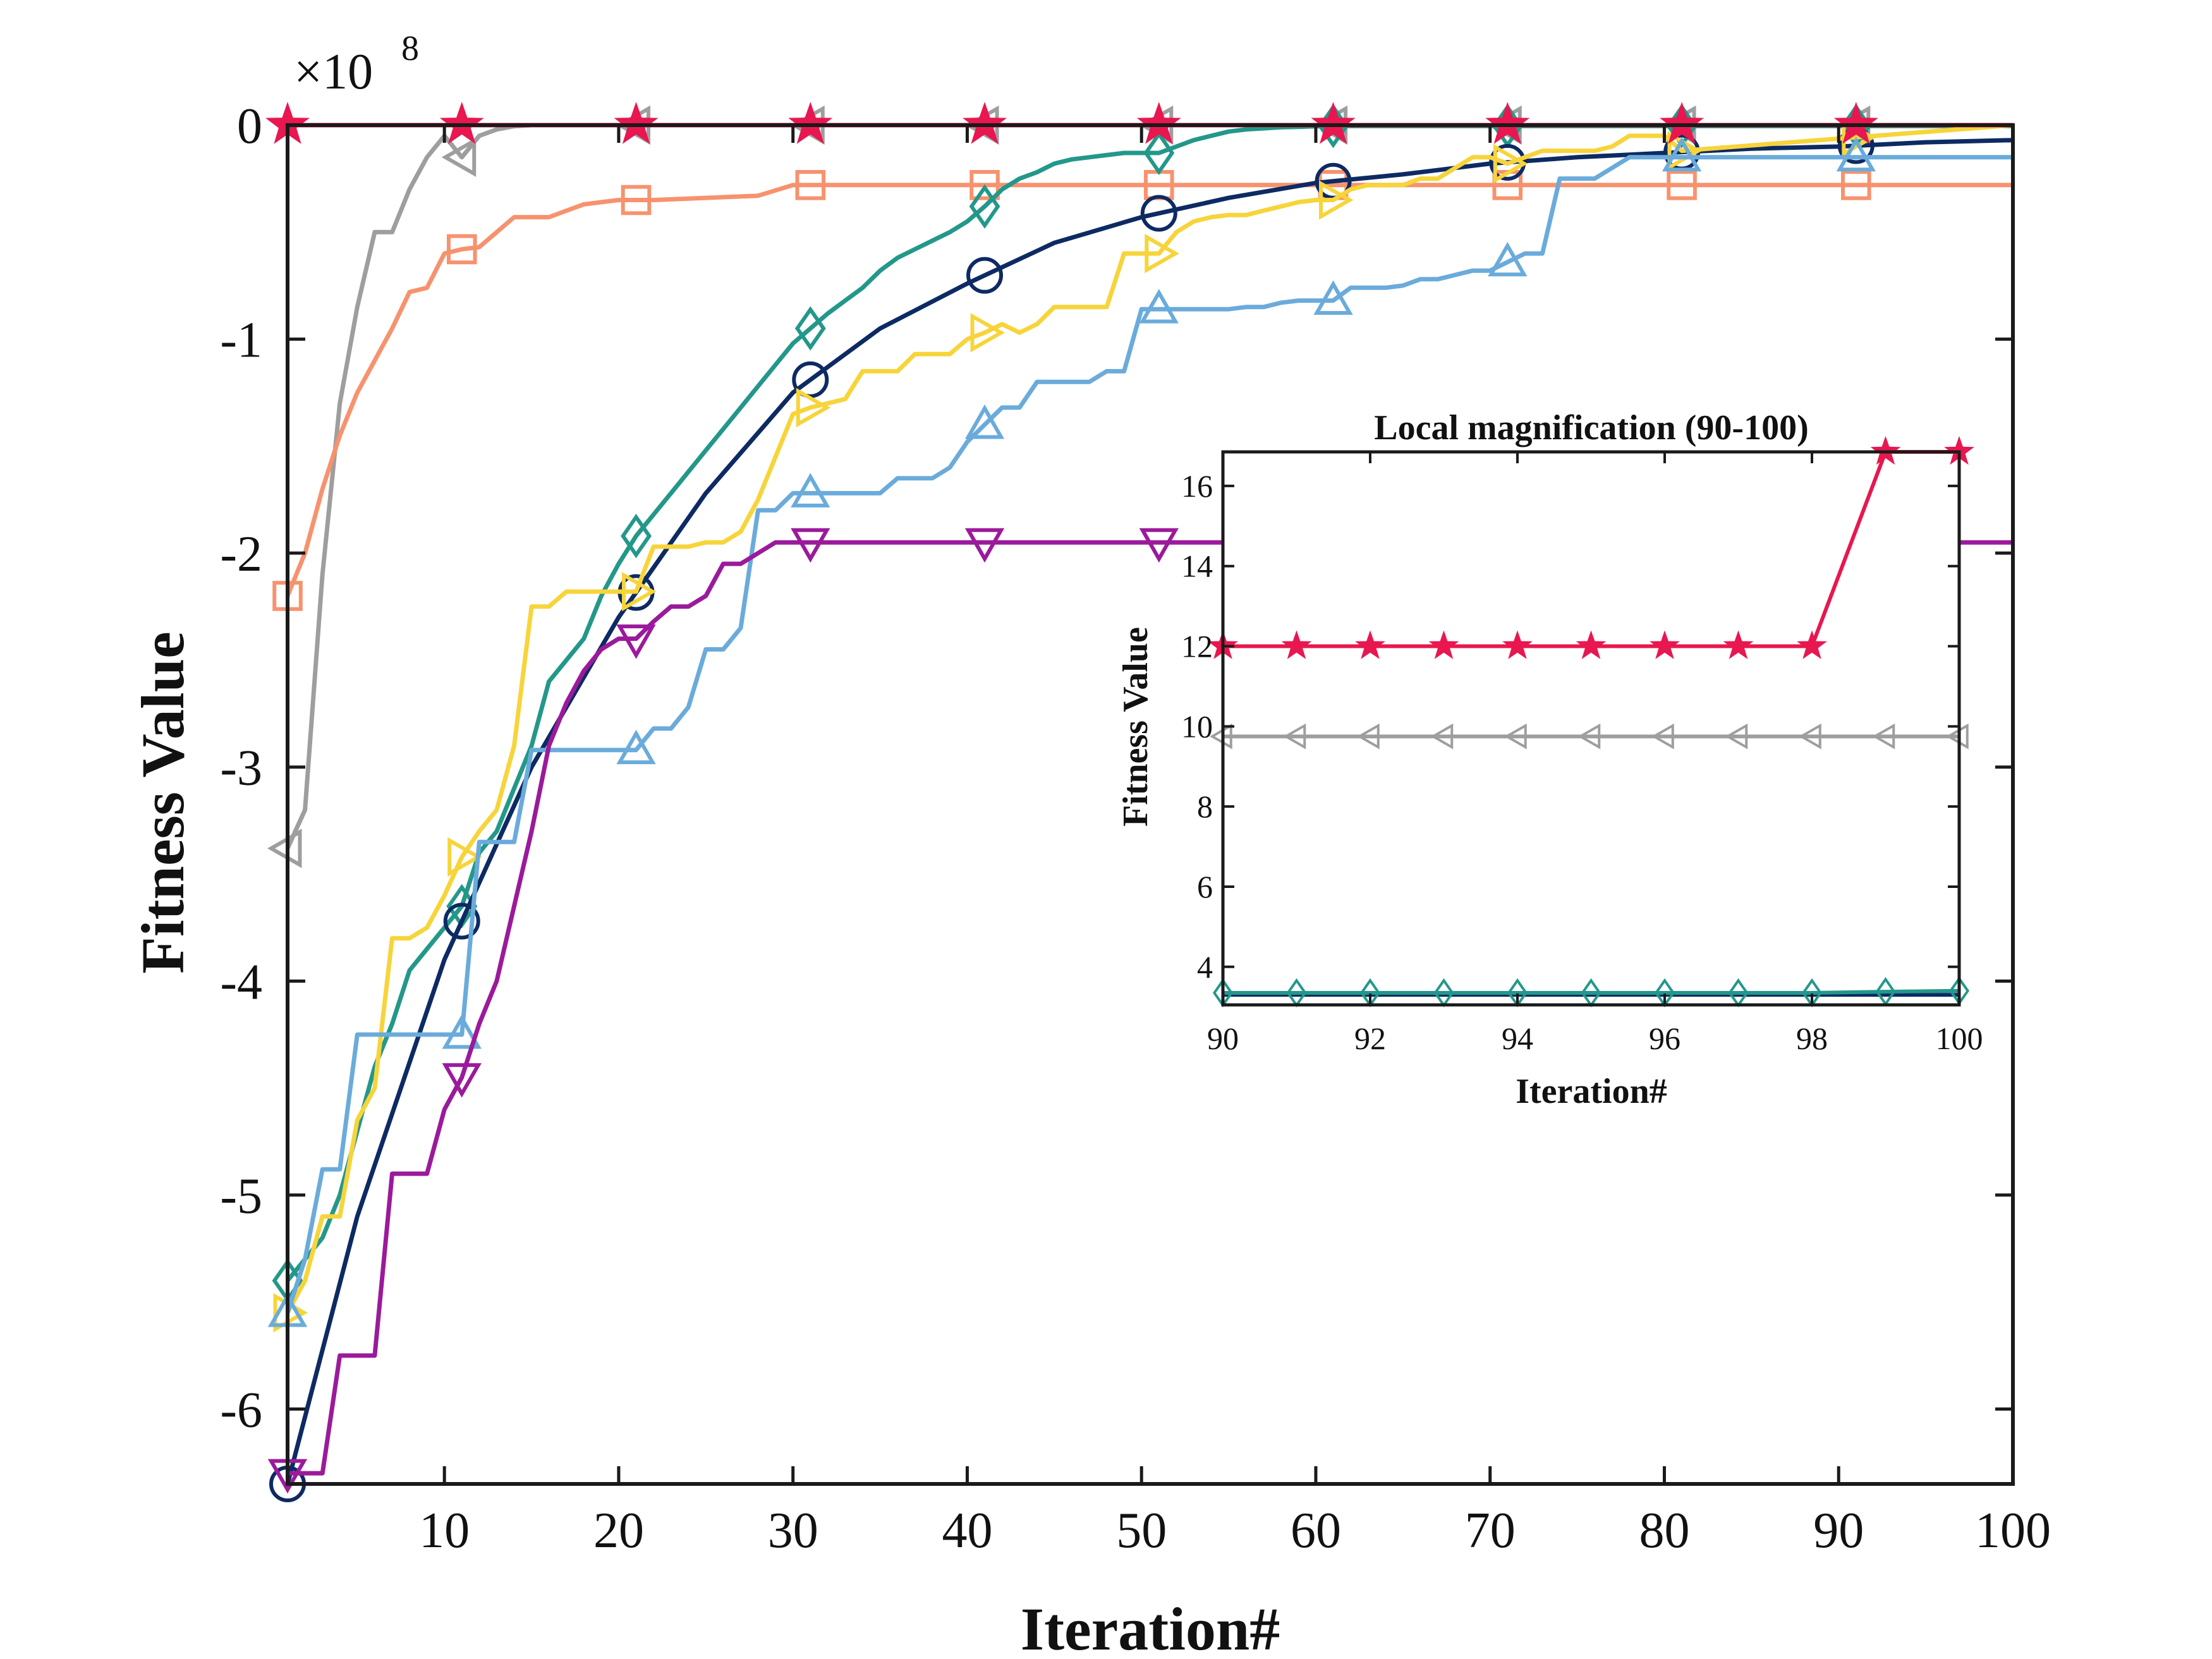 The height and width of the screenshot is (1659, 2212). Describe the element at coordinates (241, 554) in the screenshot. I see `y-tick-label: -2` at that location.